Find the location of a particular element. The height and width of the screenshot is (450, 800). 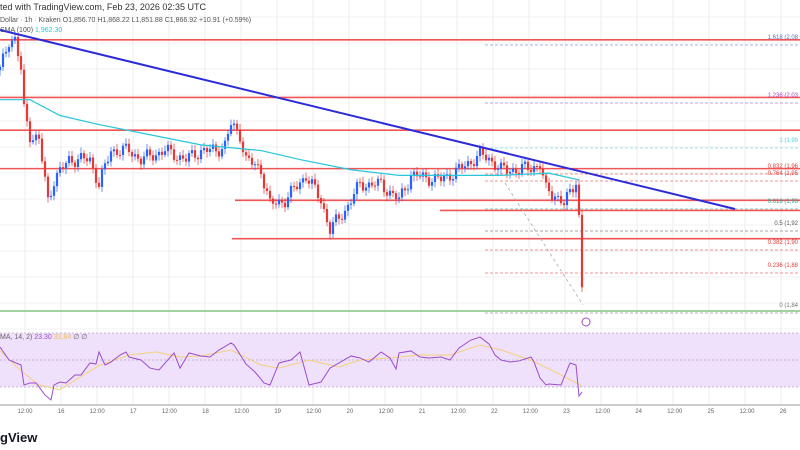

time-axis-label: 17 is located at coordinates (133, 412).